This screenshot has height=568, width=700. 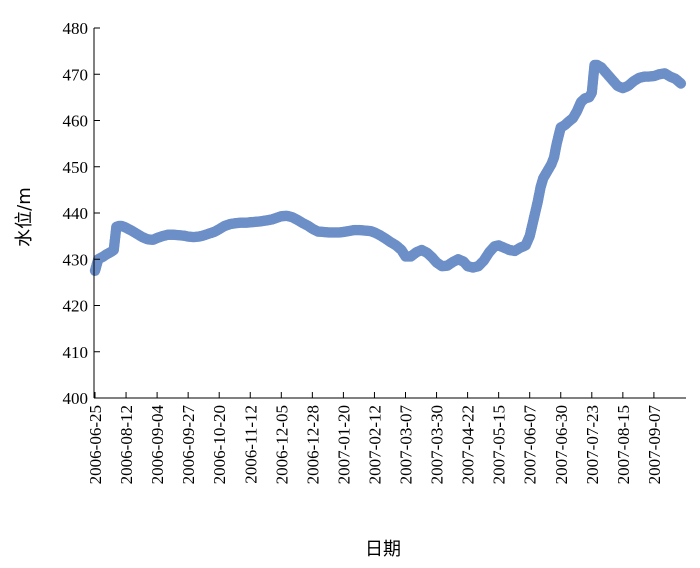 I want to click on x-tick-label: 2006-10-20, so click(x=219, y=444).